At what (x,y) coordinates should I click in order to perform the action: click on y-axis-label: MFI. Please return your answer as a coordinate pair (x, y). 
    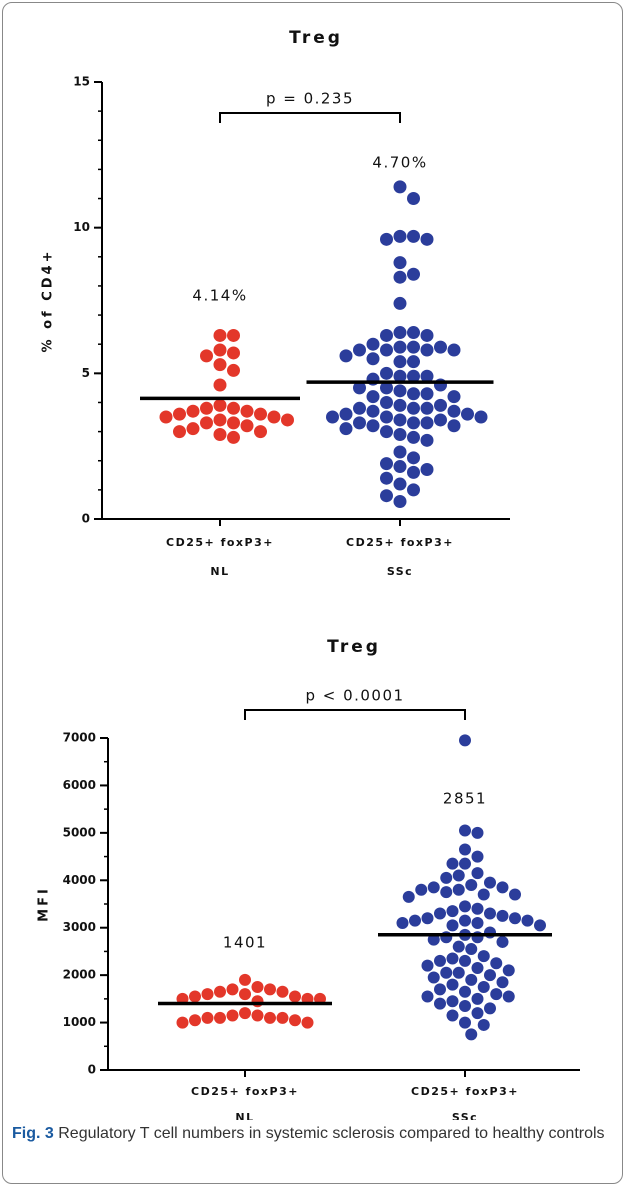
    Looking at the image, I should click on (44, 904).